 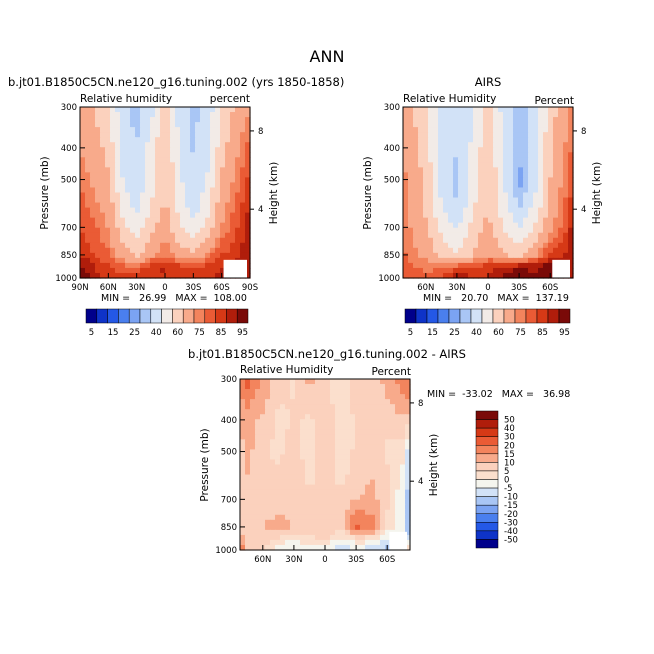 What do you see at coordinates (229, 500) in the screenshot?
I see `y-tick-label: 700` at bounding box center [229, 500].